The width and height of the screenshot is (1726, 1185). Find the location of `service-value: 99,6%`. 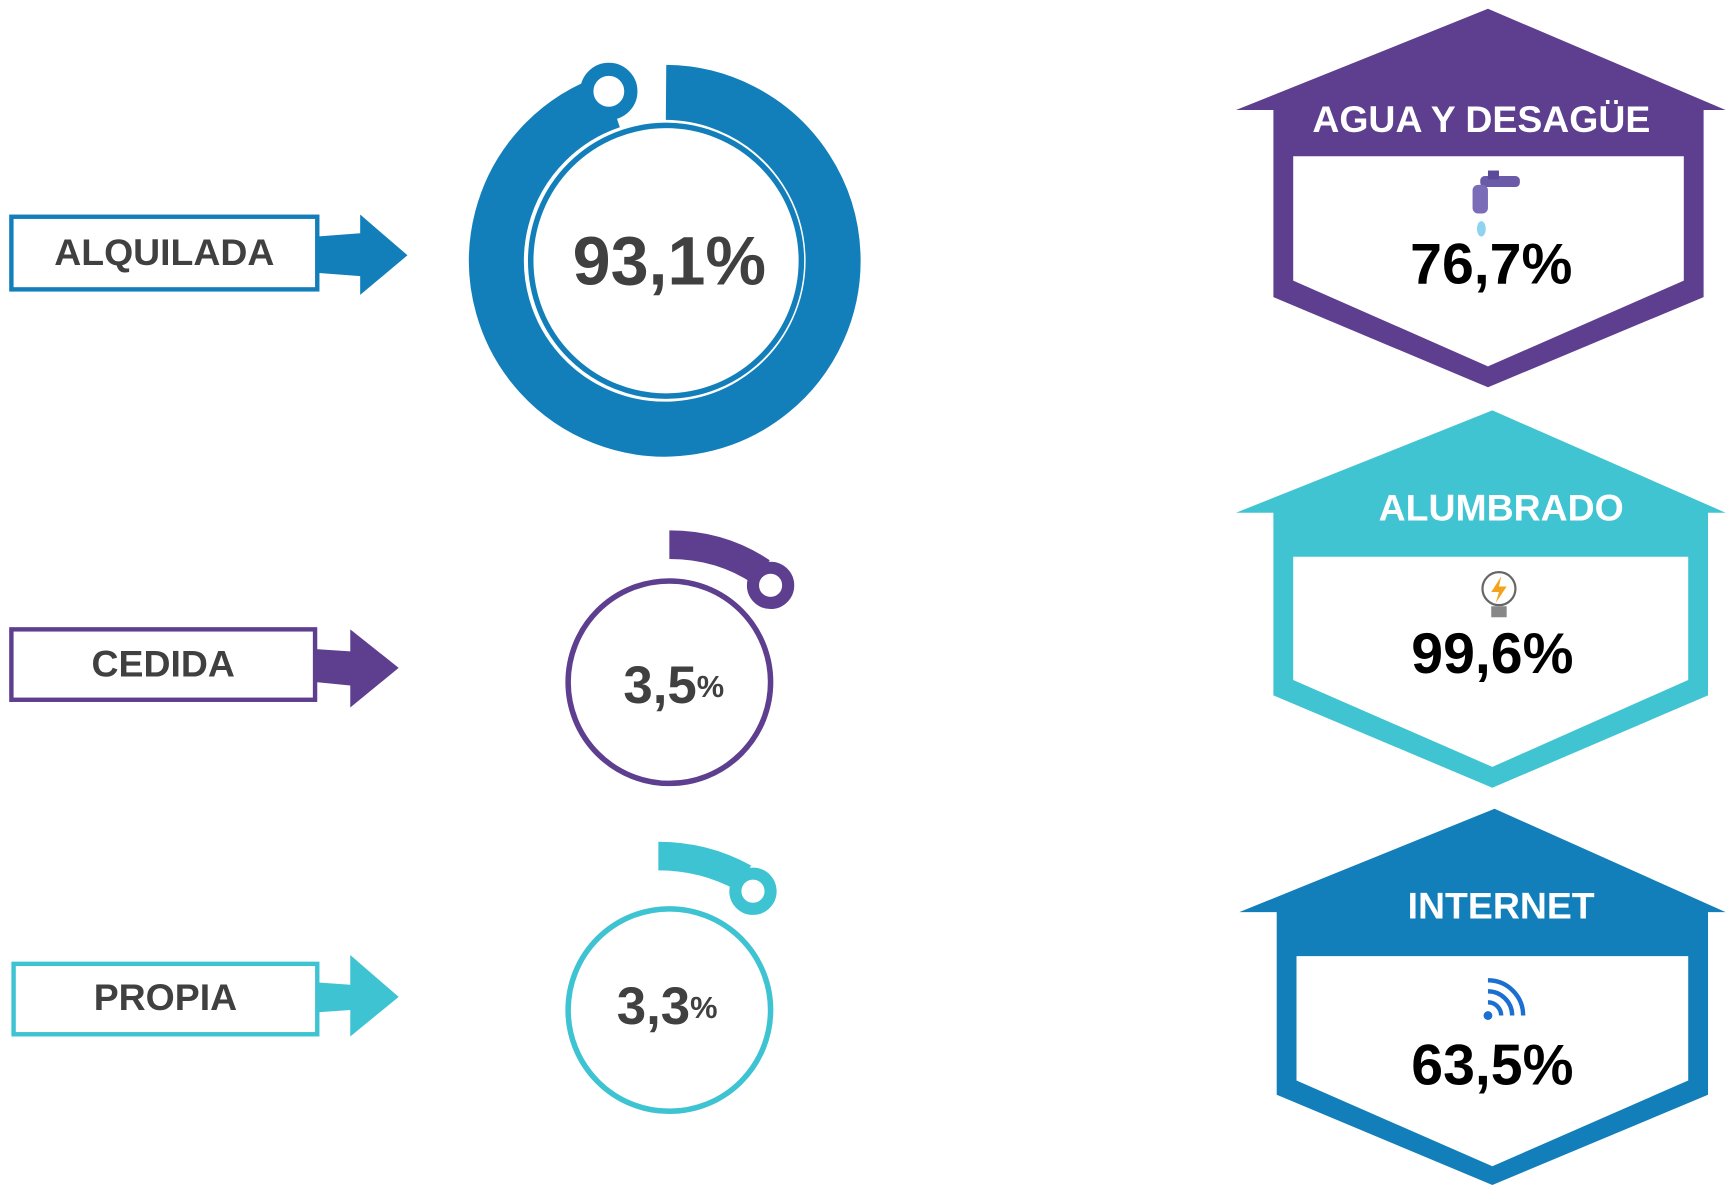

service-value: 99,6% is located at coordinates (1492, 654).